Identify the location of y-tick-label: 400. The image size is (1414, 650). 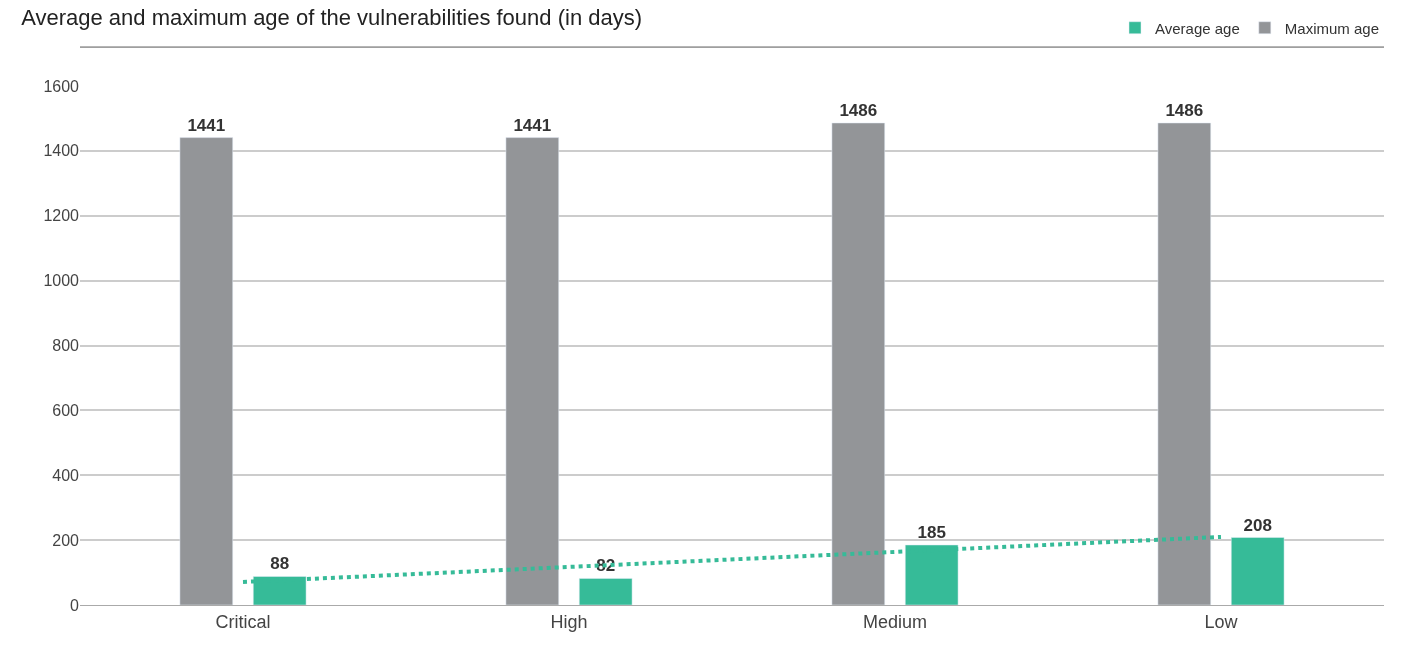
(66, 475).